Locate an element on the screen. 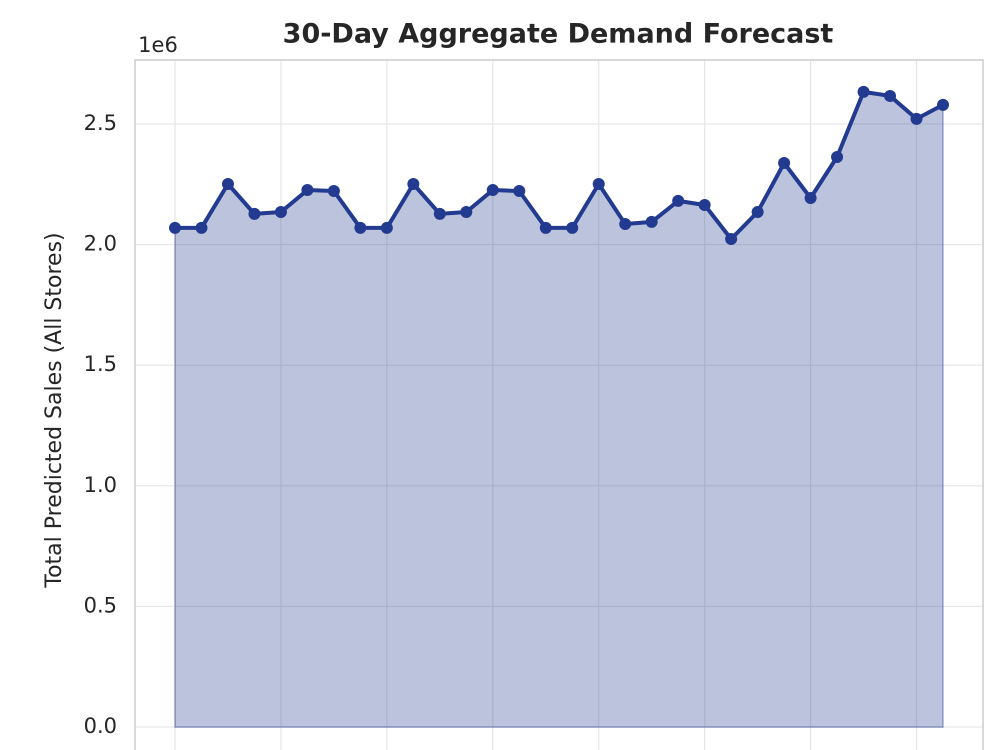 Image resolution: width=1000 pixels, height=750 pixels. y-axis-label: Total Predicted Sales (All Stores) is located at coordinates (54, 410).